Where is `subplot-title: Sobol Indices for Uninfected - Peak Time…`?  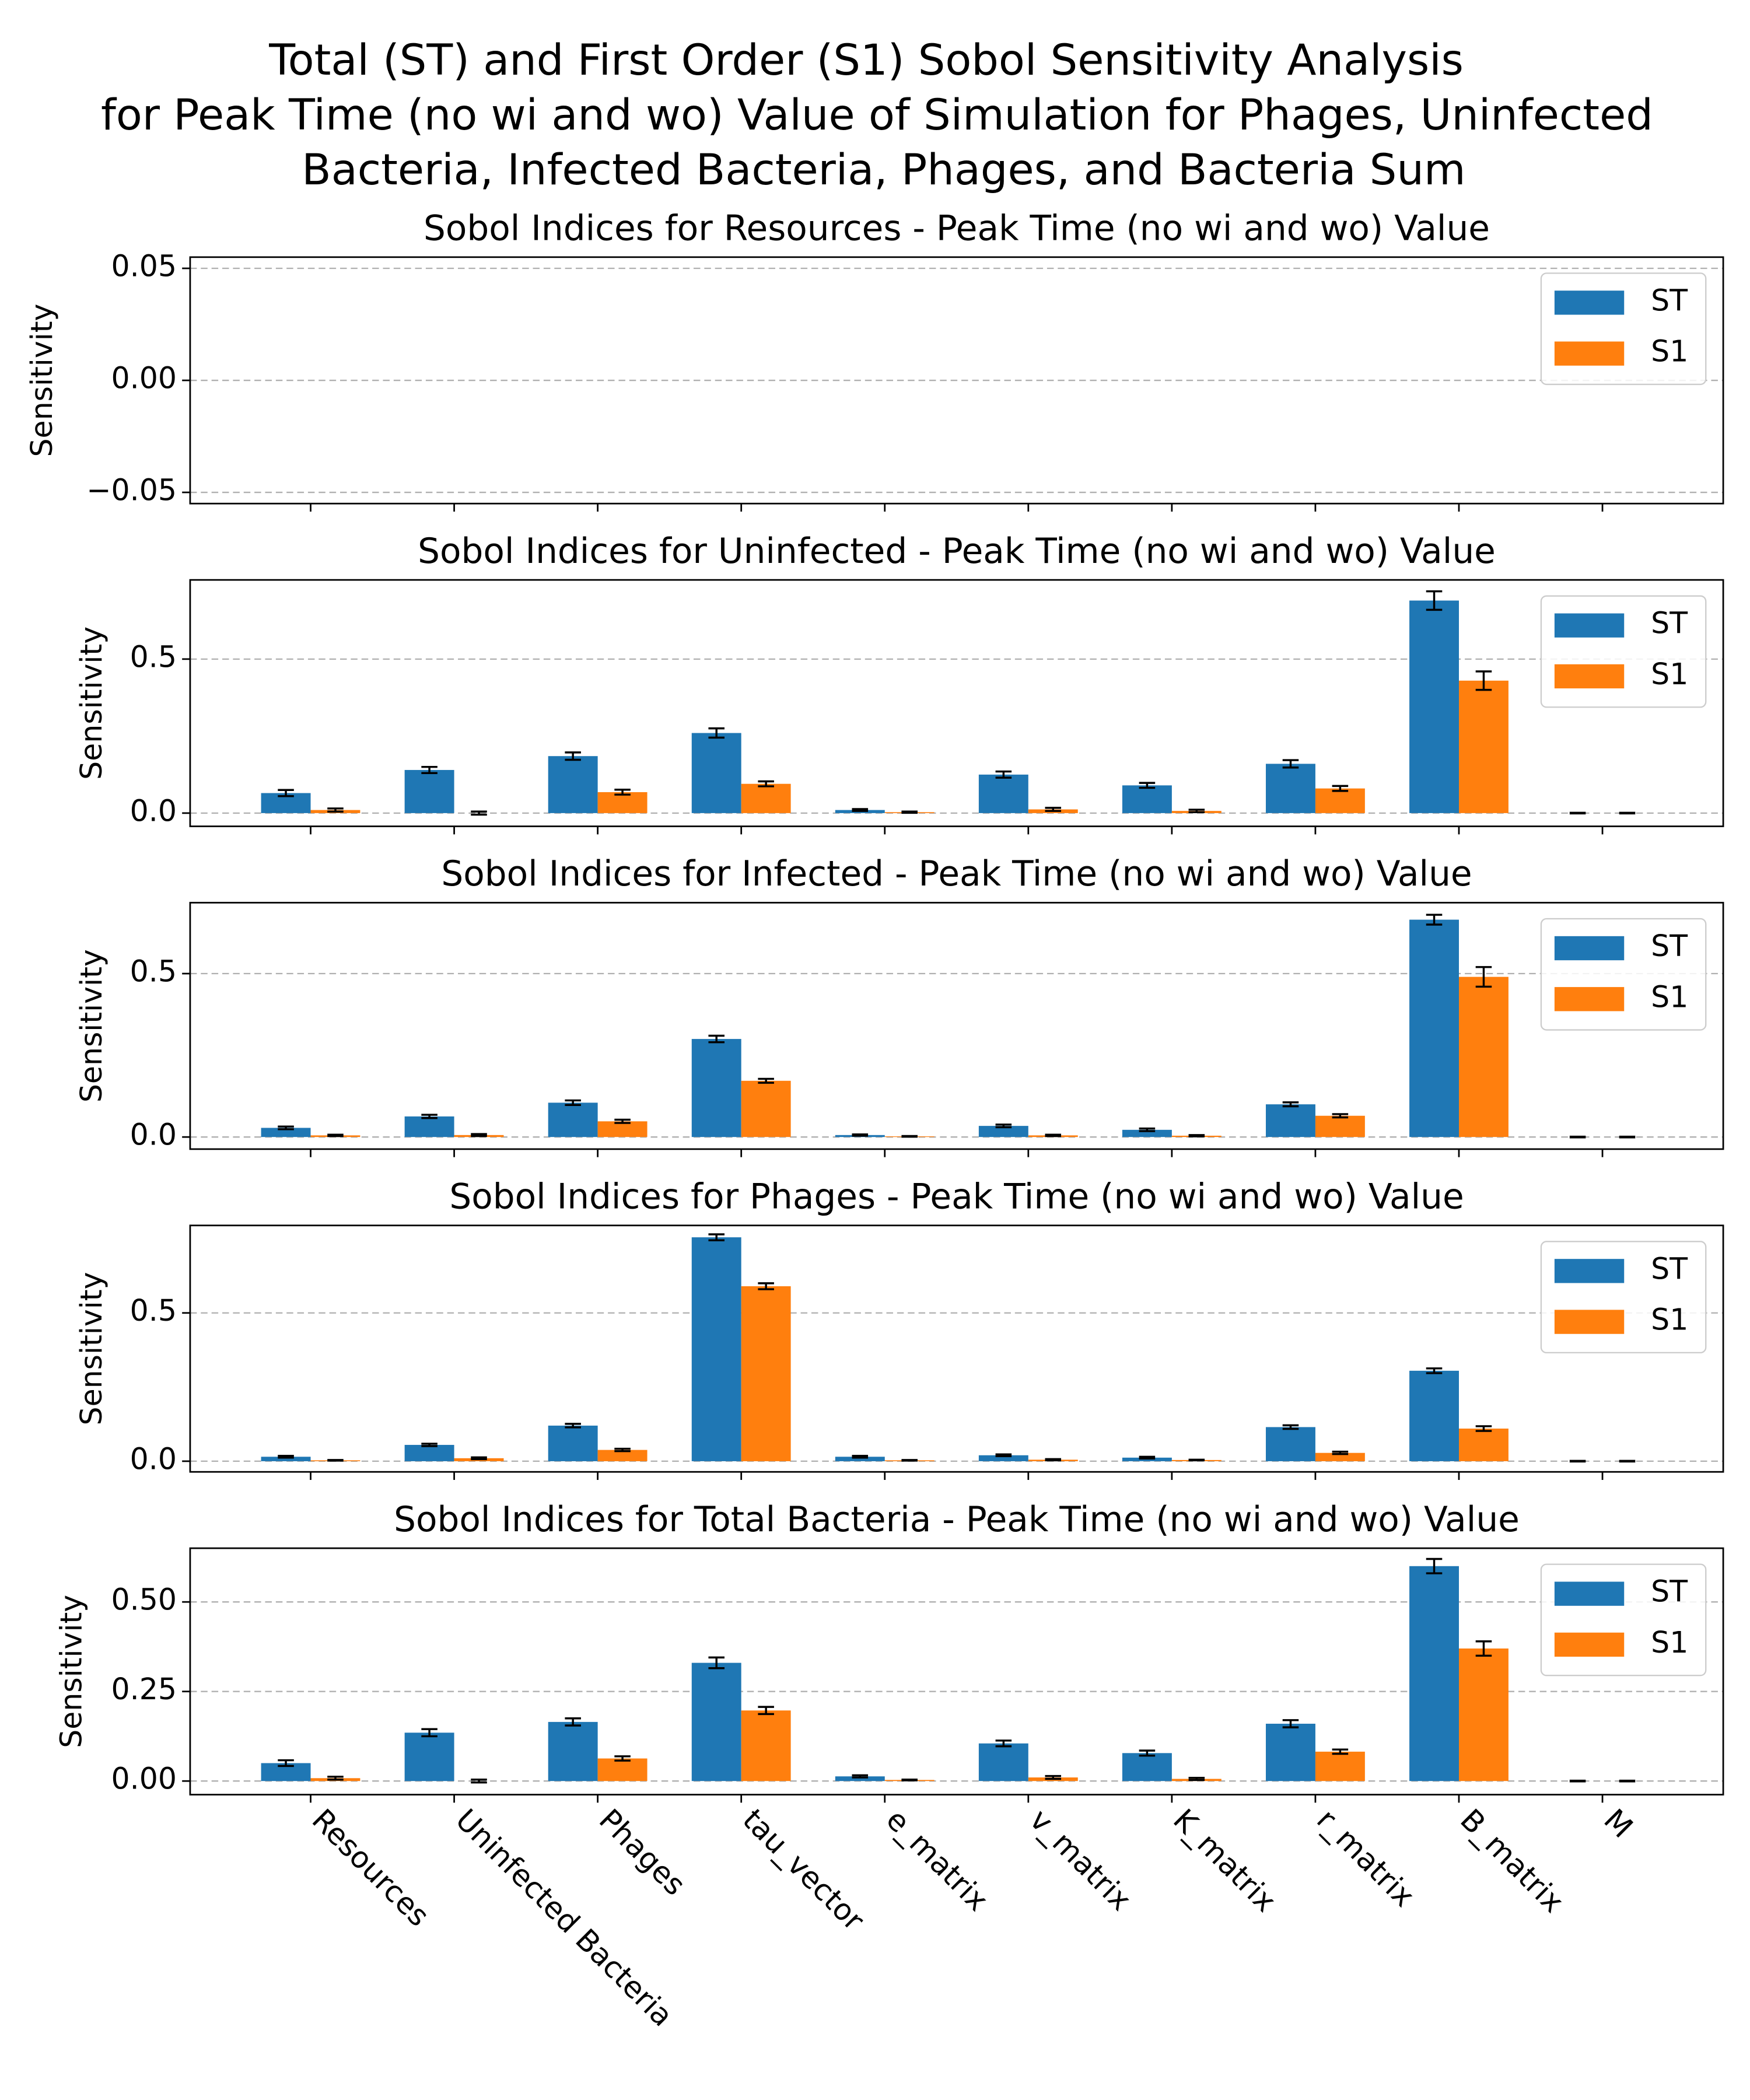
subplot-title: Sobol Indices for Uninfected - Peak Time… is located at coordinates (957, 551).